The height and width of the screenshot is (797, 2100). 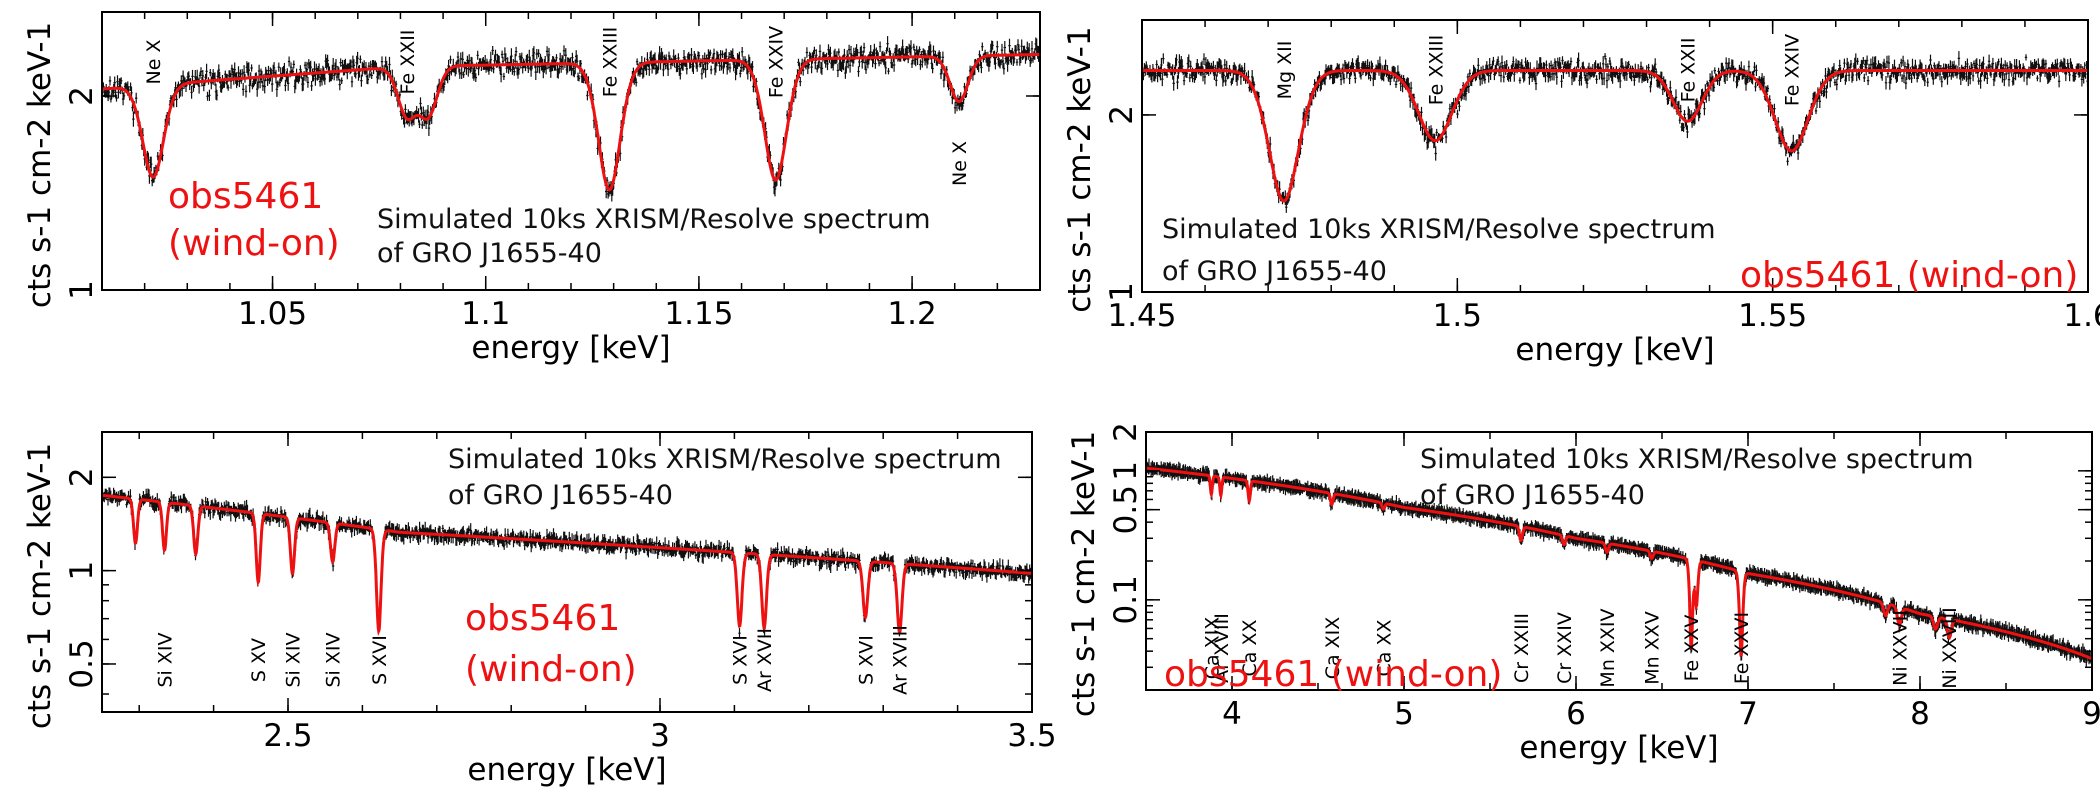 I want to click on line-label: Fe XXV, so click(x=1692, y=648).